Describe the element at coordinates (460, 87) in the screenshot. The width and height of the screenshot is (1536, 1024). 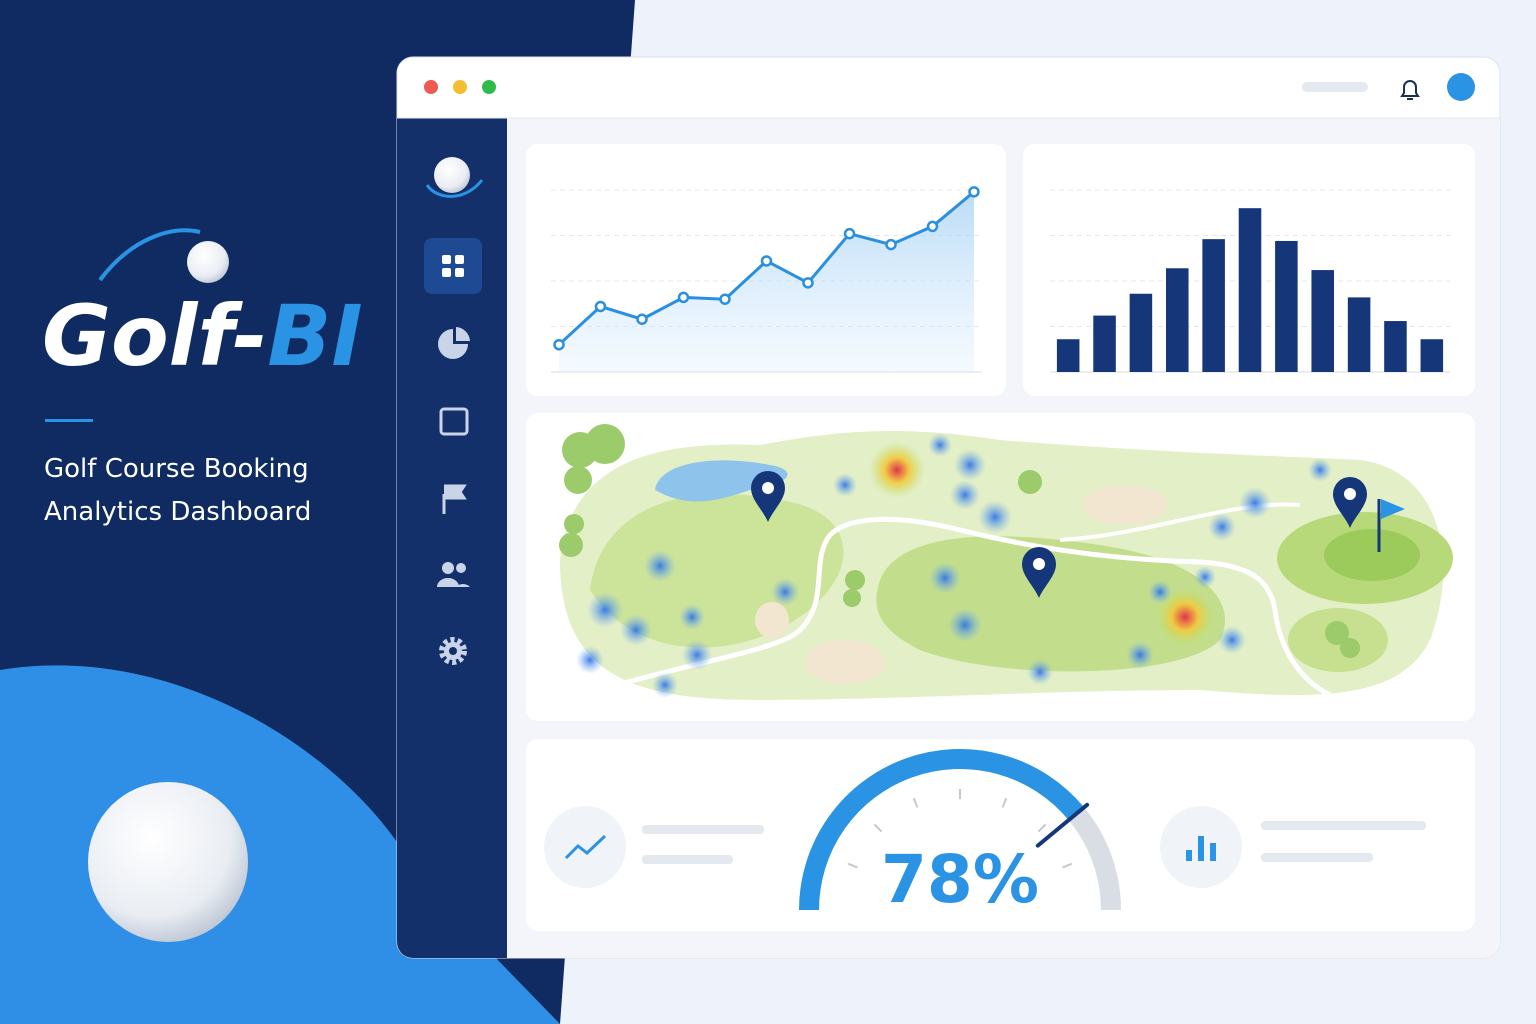
I see `window-minimize` at that location.